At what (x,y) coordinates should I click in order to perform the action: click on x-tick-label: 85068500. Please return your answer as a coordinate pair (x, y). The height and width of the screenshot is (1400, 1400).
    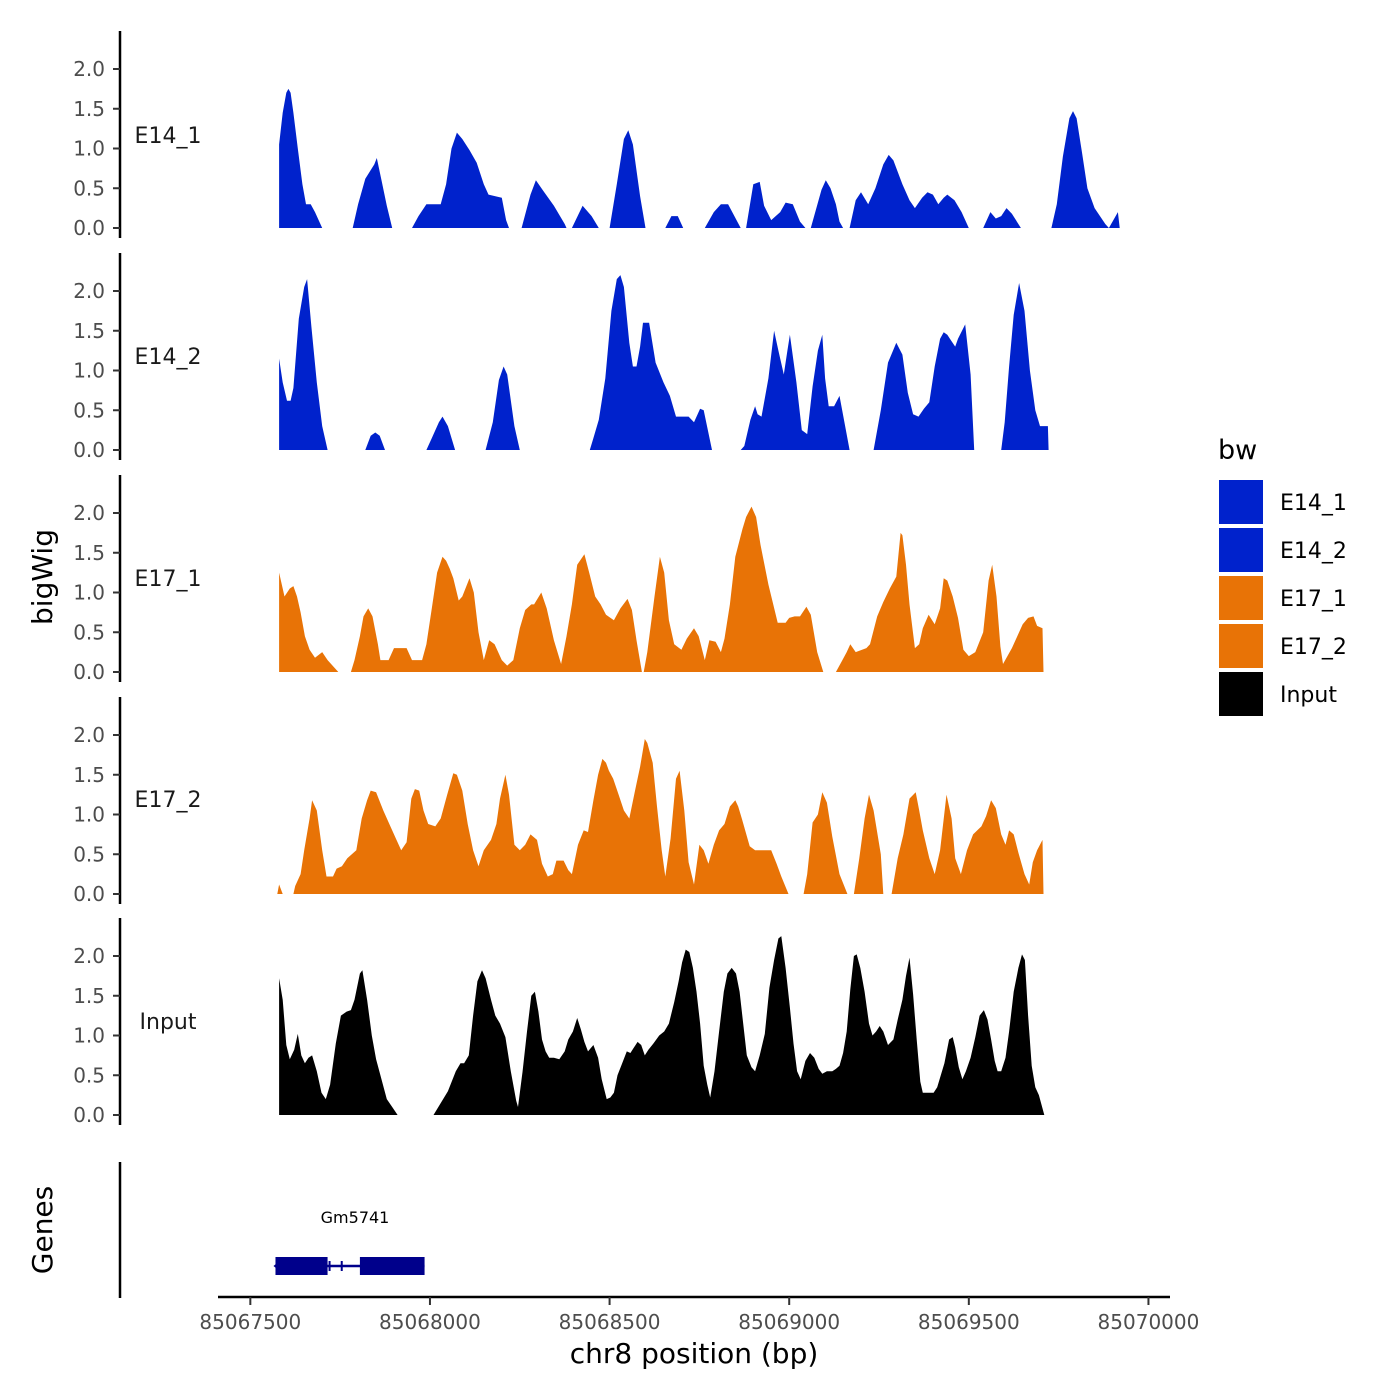
    Looking at the image, I should click on (610, 1322).